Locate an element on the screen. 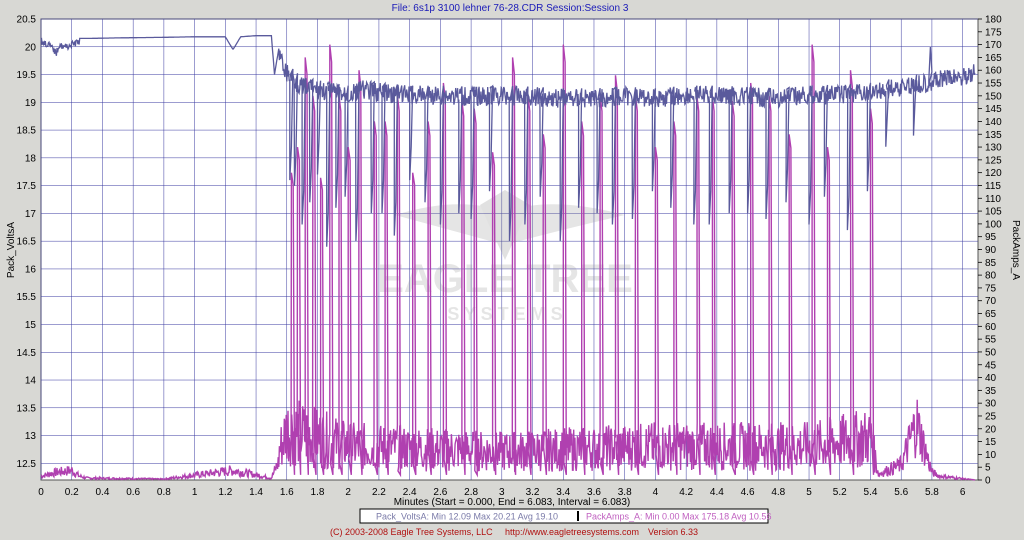 This screenshot has height=540, width=1024. y-left-tick-label: 14.5 is located at coordinates (27, 353).